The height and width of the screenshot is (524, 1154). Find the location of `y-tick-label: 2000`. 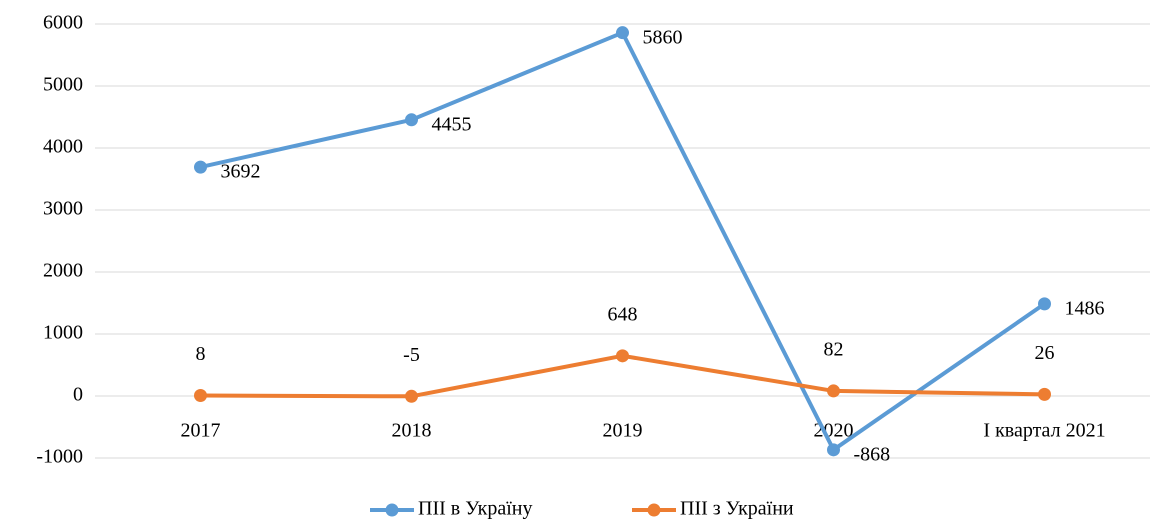

y-tick-label: 2000 is located at coordinates (63, 271).